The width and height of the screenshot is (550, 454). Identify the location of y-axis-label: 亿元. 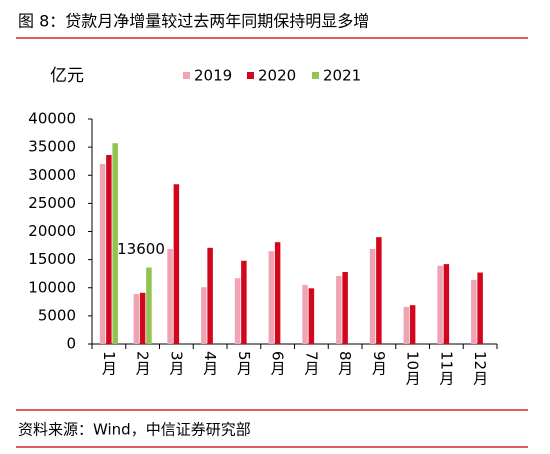
(67, 76).